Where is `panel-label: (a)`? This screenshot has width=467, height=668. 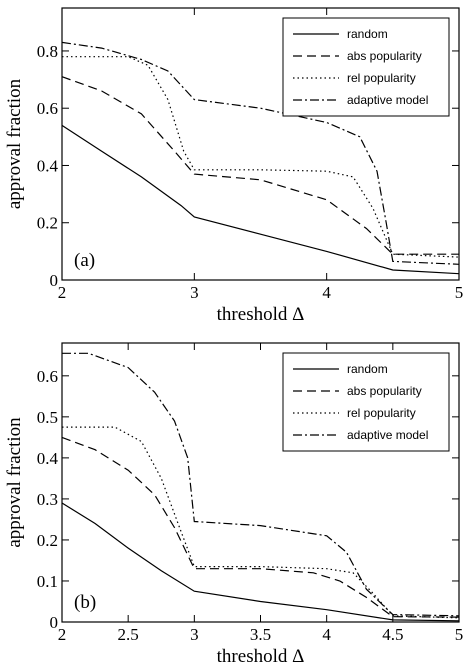 panel-label: (a) is located at coordinates (84, 260).